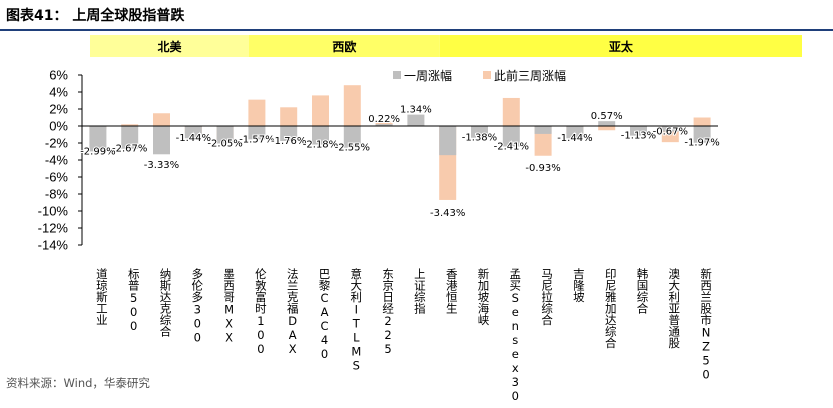  What do you see at coordinates (547, 297) in the screenshot?
I see `category-label: 马尼拉综合` at bounding box center [547, 297].